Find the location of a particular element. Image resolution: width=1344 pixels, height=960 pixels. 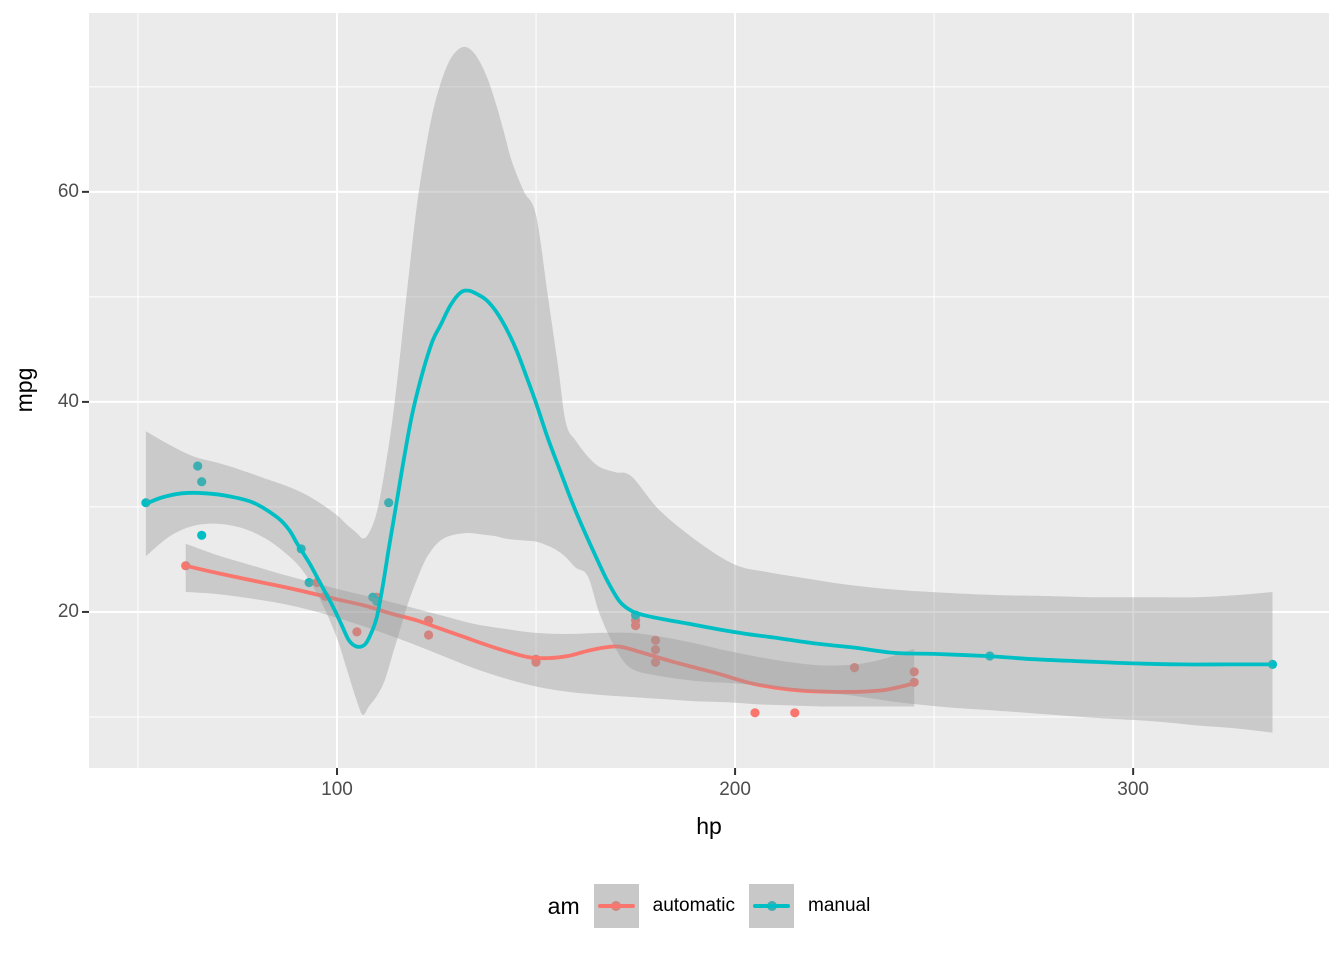

confidence-ribbon-automatic is located at coordinates (550, 625).